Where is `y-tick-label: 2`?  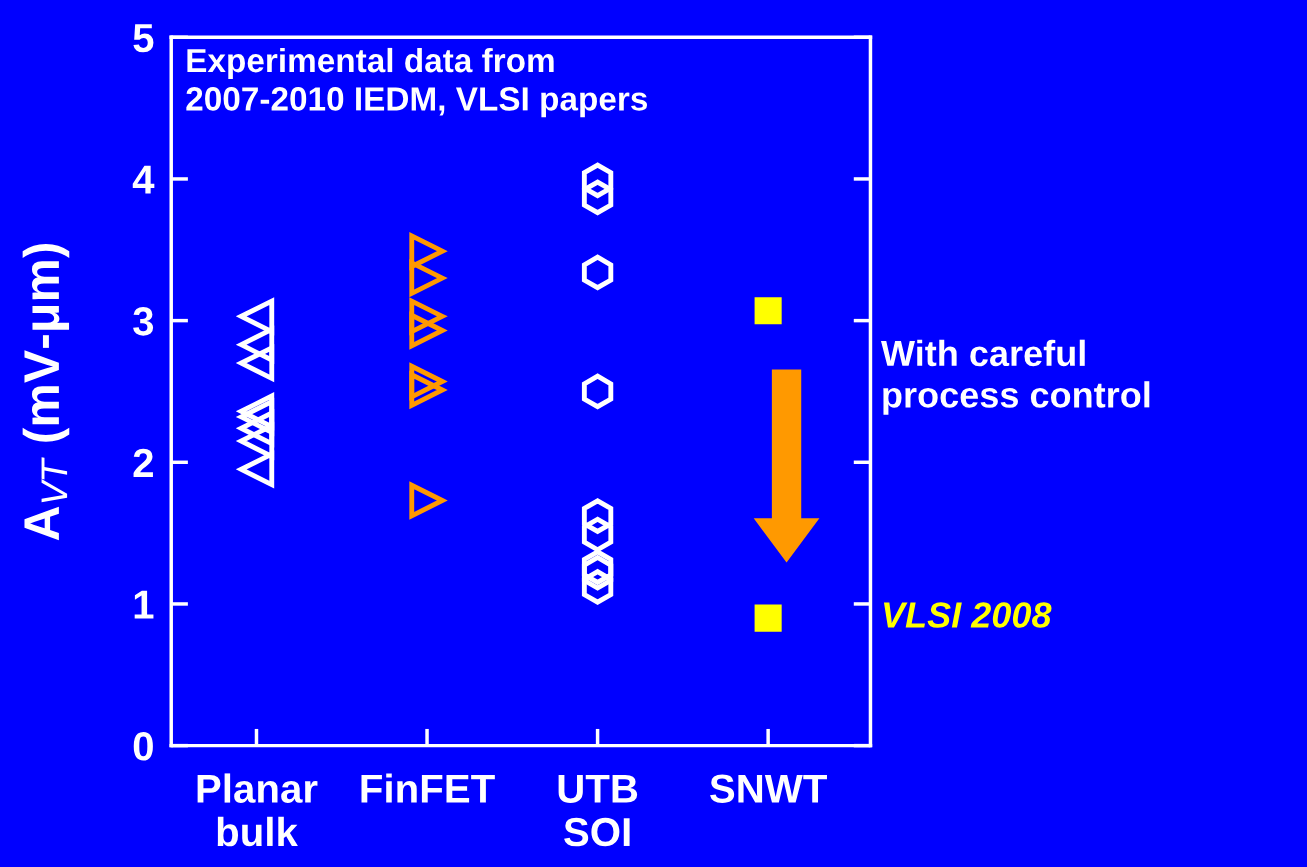 y-tick-label: 2 is located at coordinates (143, 462).